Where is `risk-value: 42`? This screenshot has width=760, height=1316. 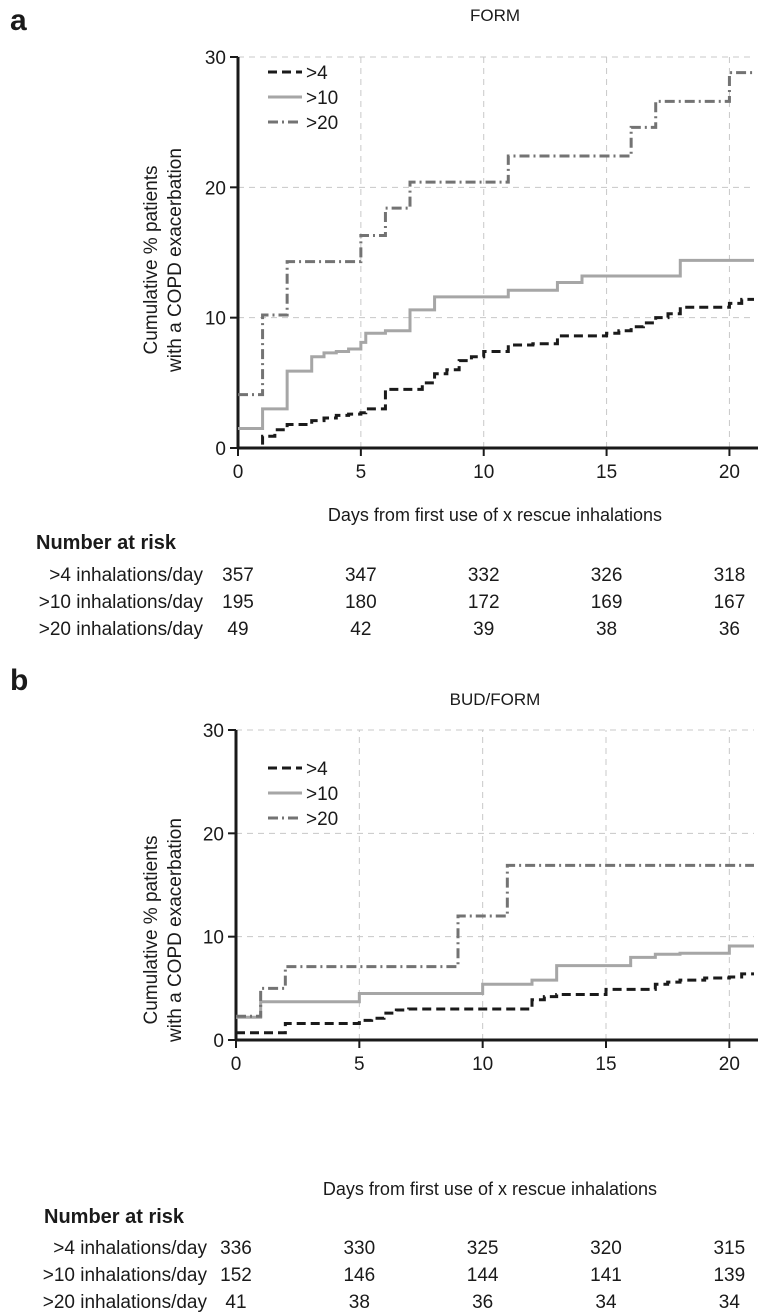
risk-value: 42 is located at coordinates (361, 629).